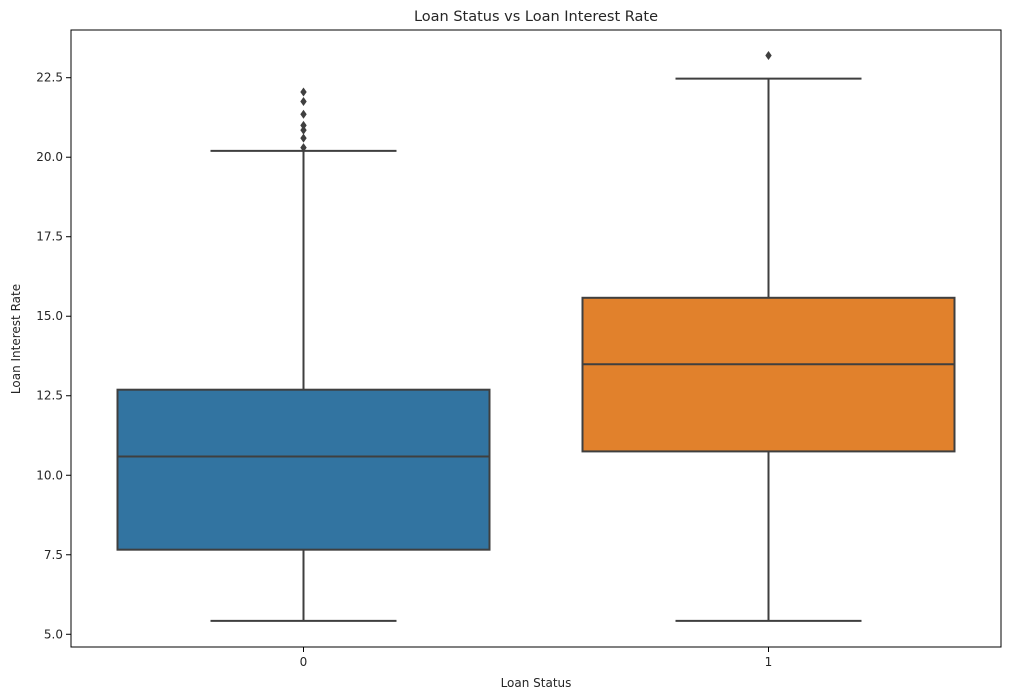  I want to click on x-axis-title: Loan Status, so click(536, 683).